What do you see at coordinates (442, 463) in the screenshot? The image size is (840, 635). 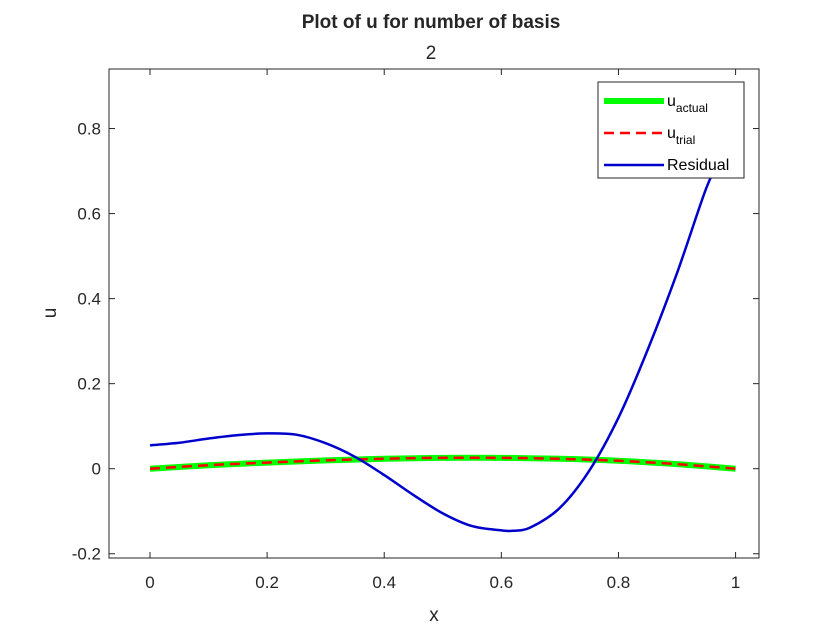 I see `series-line-u-trial` at bounding box center [442, 463].